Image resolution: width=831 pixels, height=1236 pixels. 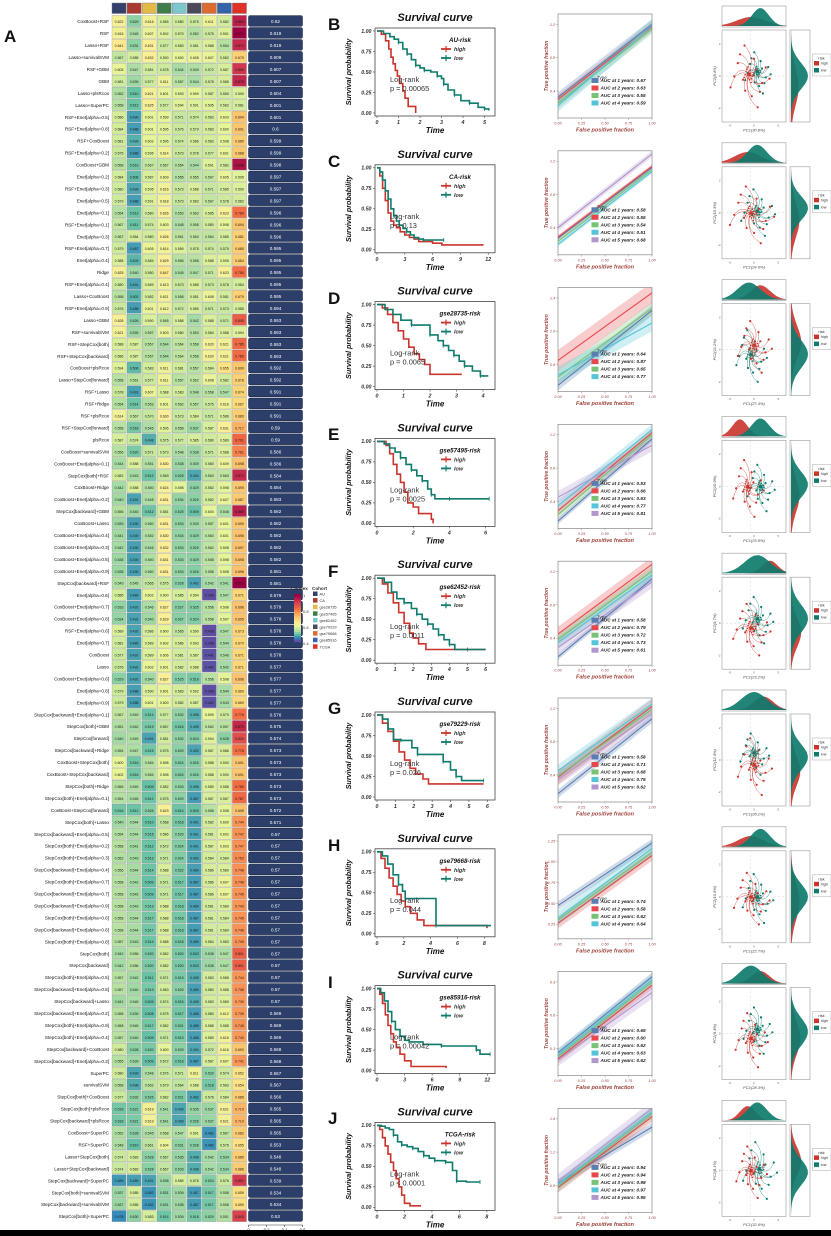 What do you see at coordinates (119, 333) in the screenshot?
I see `heatmap-cell-value: 0.621` at bounding box center [119, 333].